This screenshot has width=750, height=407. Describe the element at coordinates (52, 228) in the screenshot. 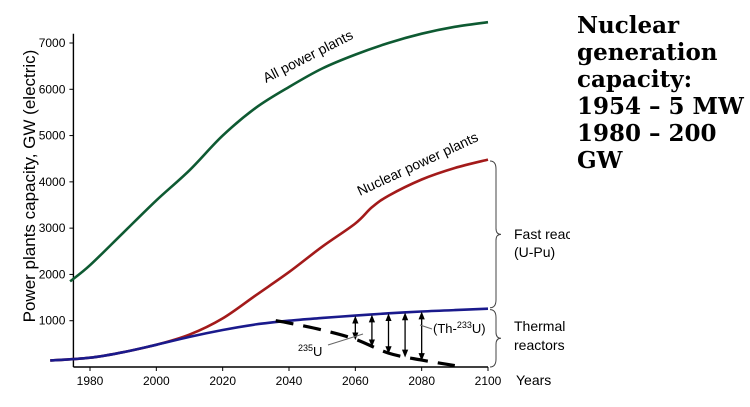

I see `y-tick-label: 3000` at that location.